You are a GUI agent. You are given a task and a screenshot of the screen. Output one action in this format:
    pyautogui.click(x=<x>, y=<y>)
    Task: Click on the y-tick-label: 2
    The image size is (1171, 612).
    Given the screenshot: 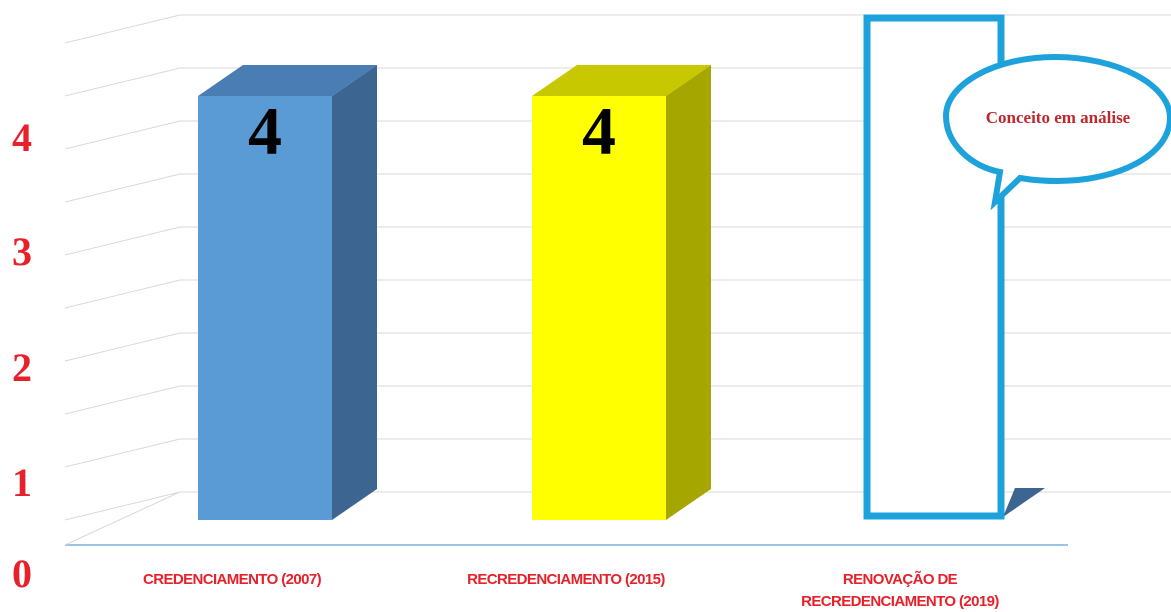 What is the action you would take?
    pyautogui.click(x=22, y=367)
    